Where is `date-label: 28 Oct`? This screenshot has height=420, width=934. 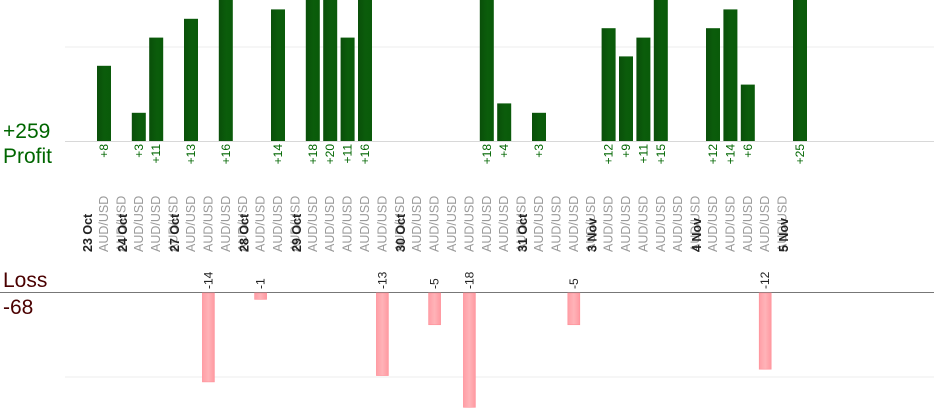 date-label: 28 Oct is located at coordinates (245, 232).